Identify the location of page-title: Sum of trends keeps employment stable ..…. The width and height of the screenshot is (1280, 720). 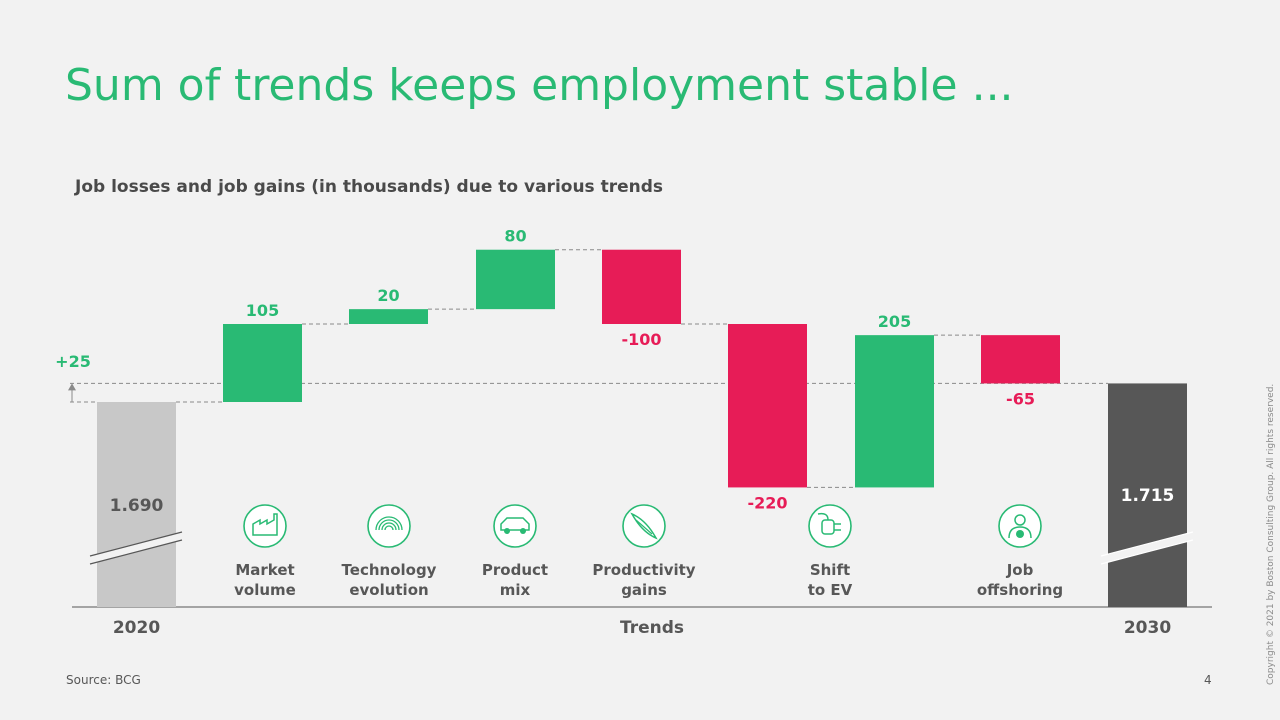
(539, 85).